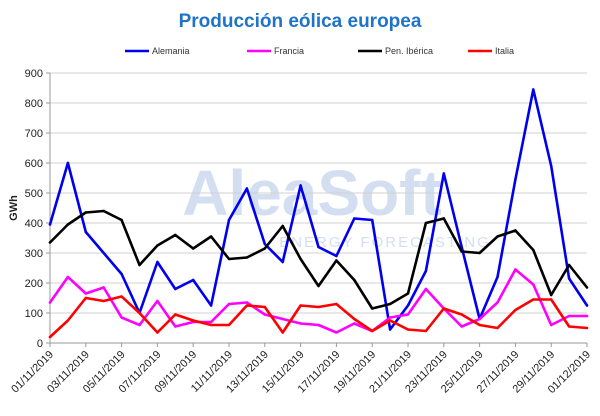 This screenshot has height=416, width=600. I want to click on y-tick-label: 500, so click(34, 194).